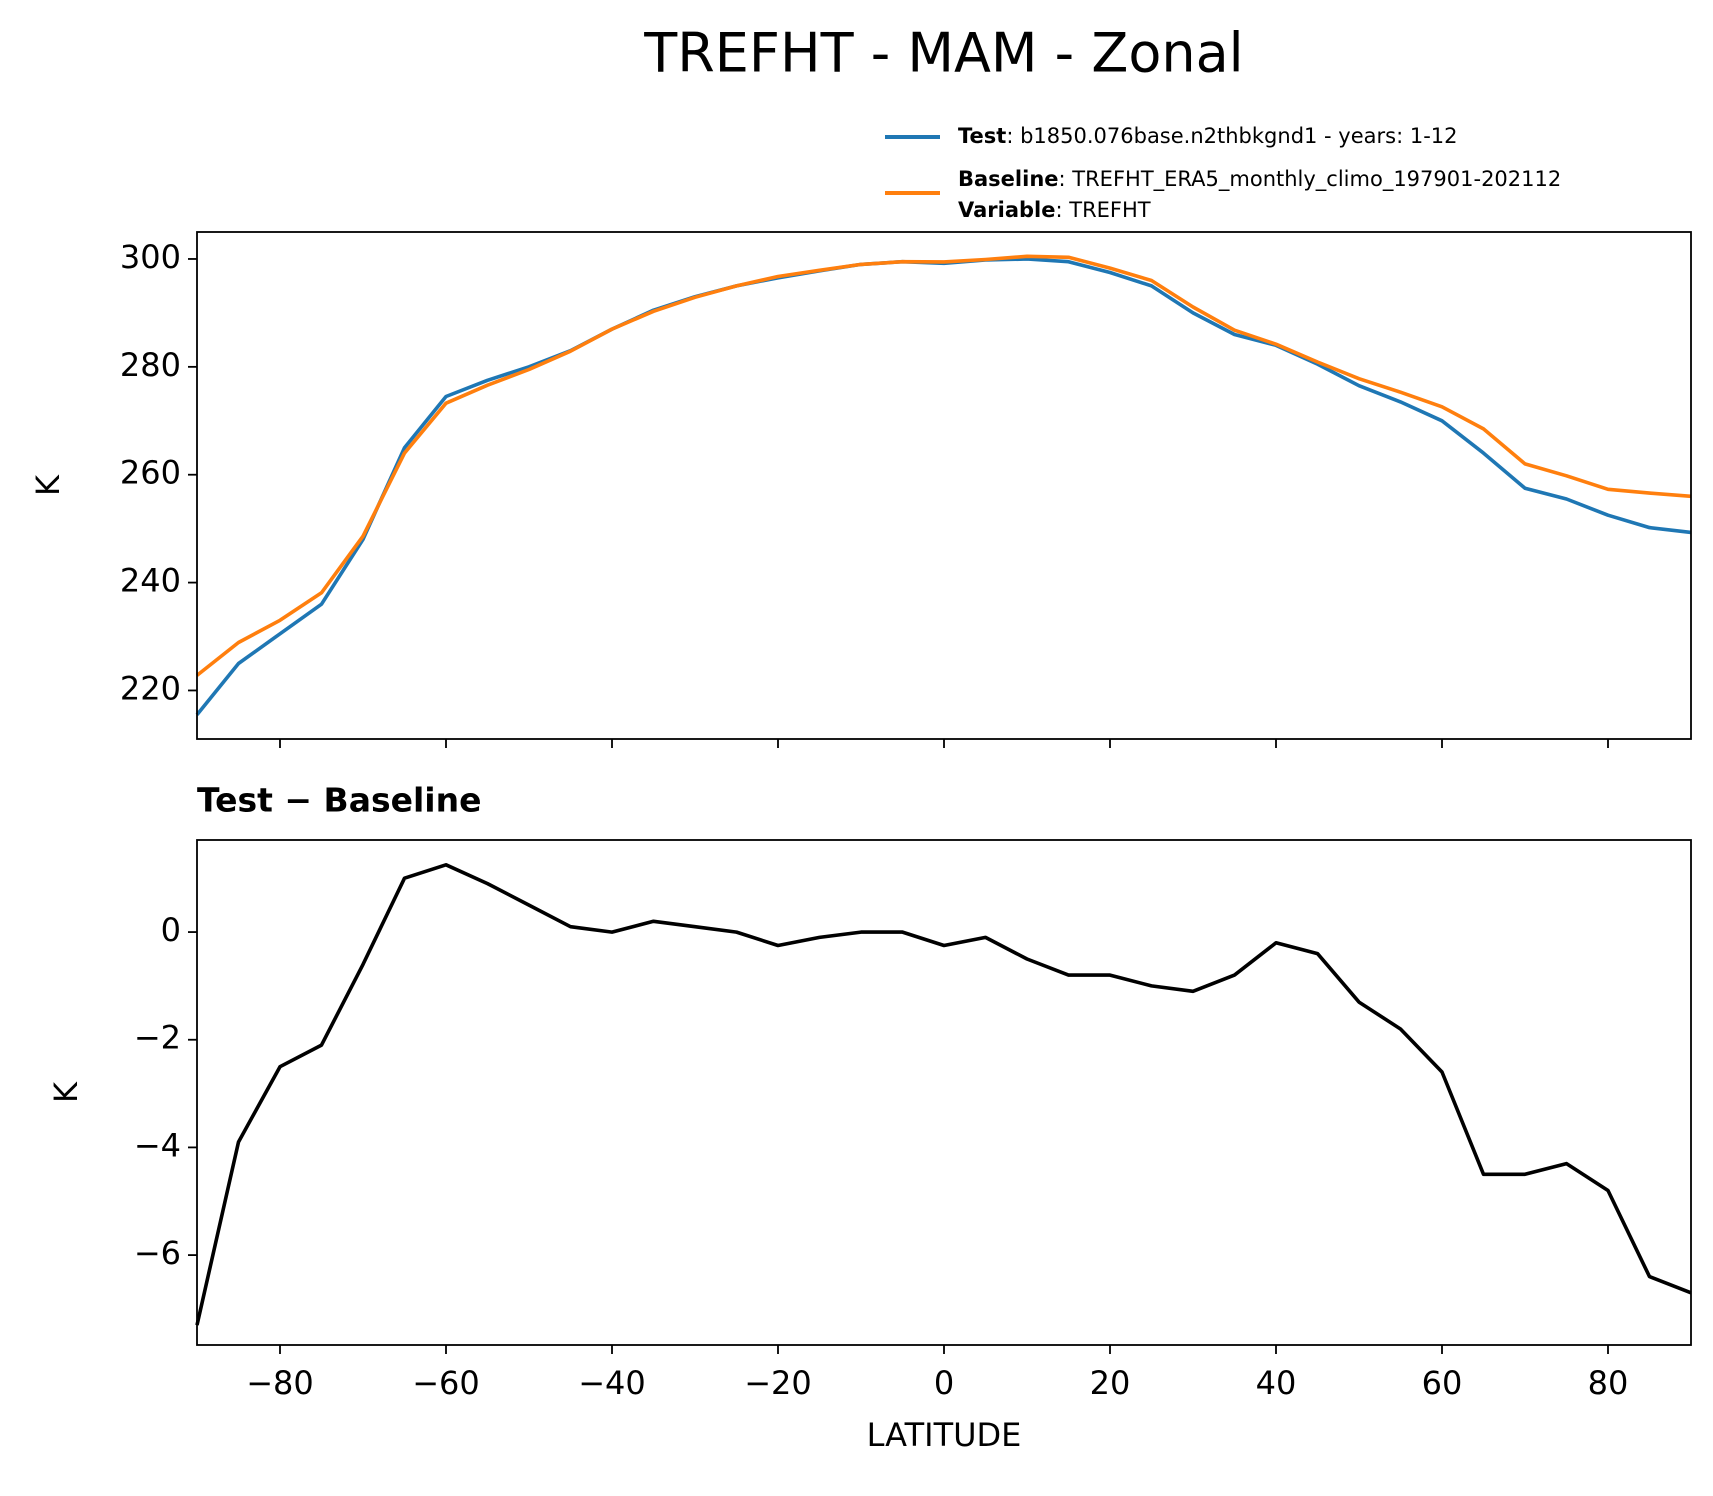 The width and height of the screenshot is (1713, 1496). What do you see at coordinates (150, 581) in the screenshot?
I see `y-tick-label: 240` at bounding box center [150, 581].